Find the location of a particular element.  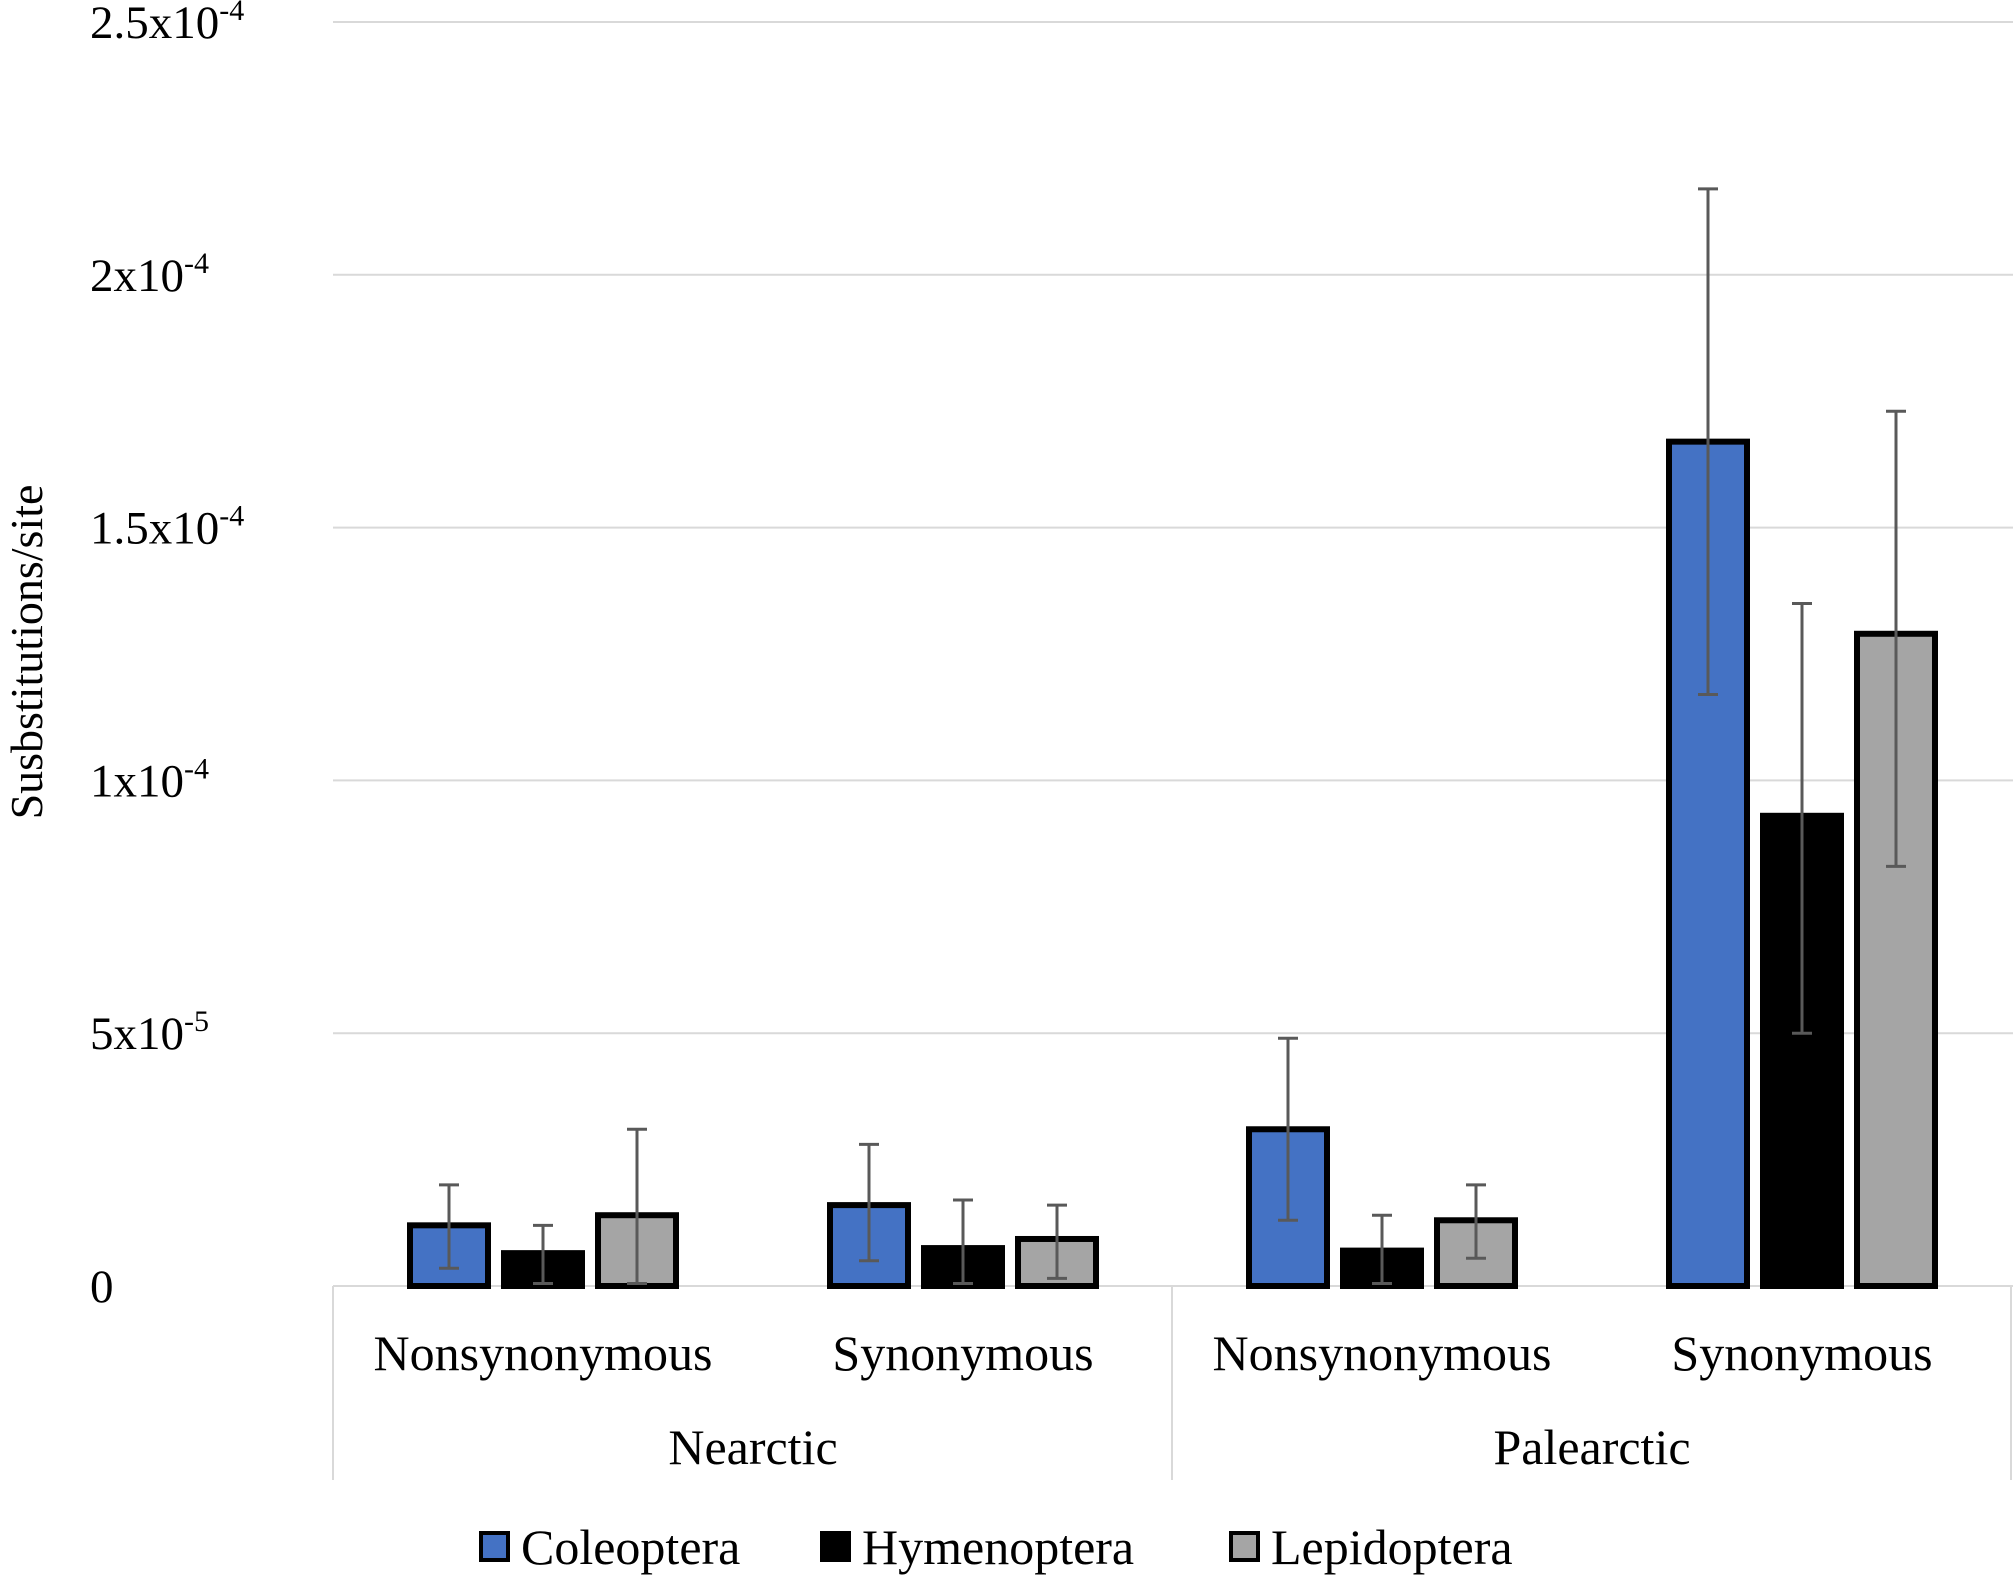

group-label: Palearctic is located at coordinates (1591, 1447).